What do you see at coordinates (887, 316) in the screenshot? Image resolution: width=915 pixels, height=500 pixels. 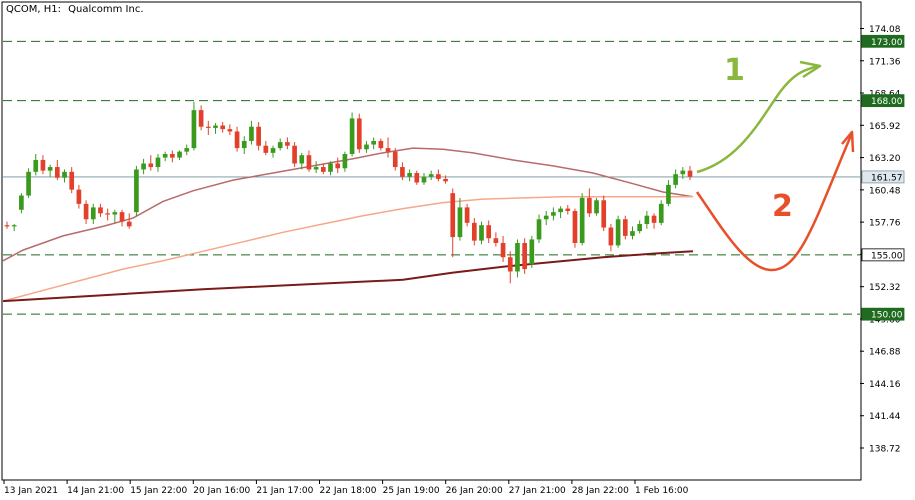 I see `price-label-text-4: 150.00` at bounding box center [887, 316].